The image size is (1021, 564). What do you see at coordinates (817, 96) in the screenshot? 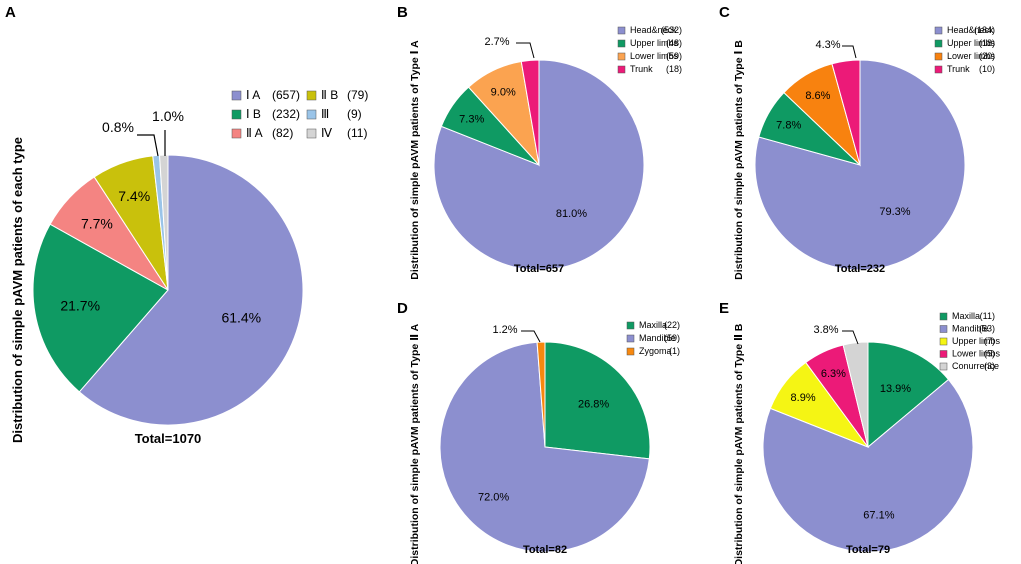
I see `slice-data-label: 8.6%` at bounding box center [817, 96].